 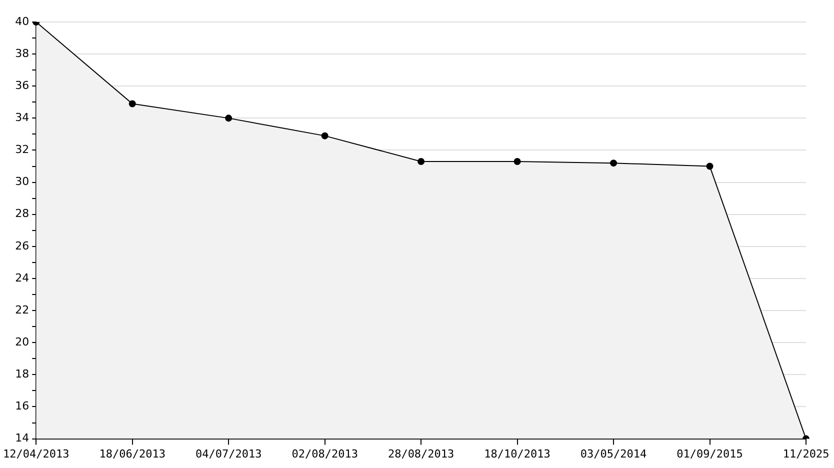 What do you see at coordinates (421, 453) in the screenshot?
I see `x-tick-label: 28/08/2013` at bounding box center [421, 453].